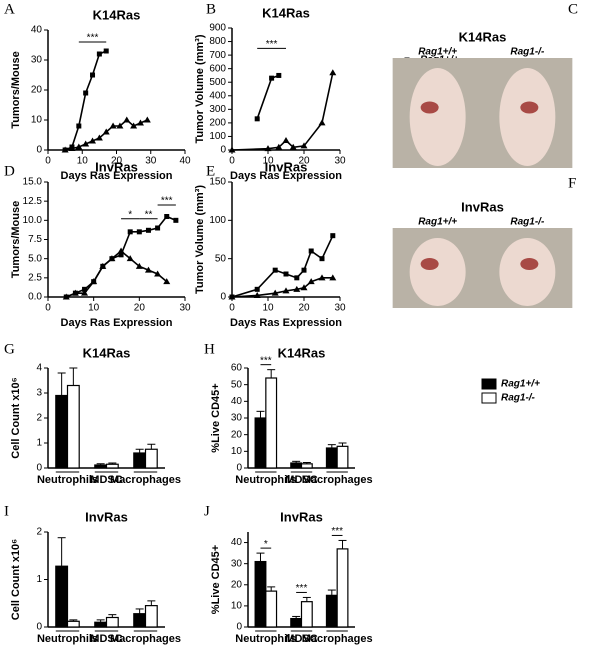  I want to click on panel-label: C, so click(573, 9).